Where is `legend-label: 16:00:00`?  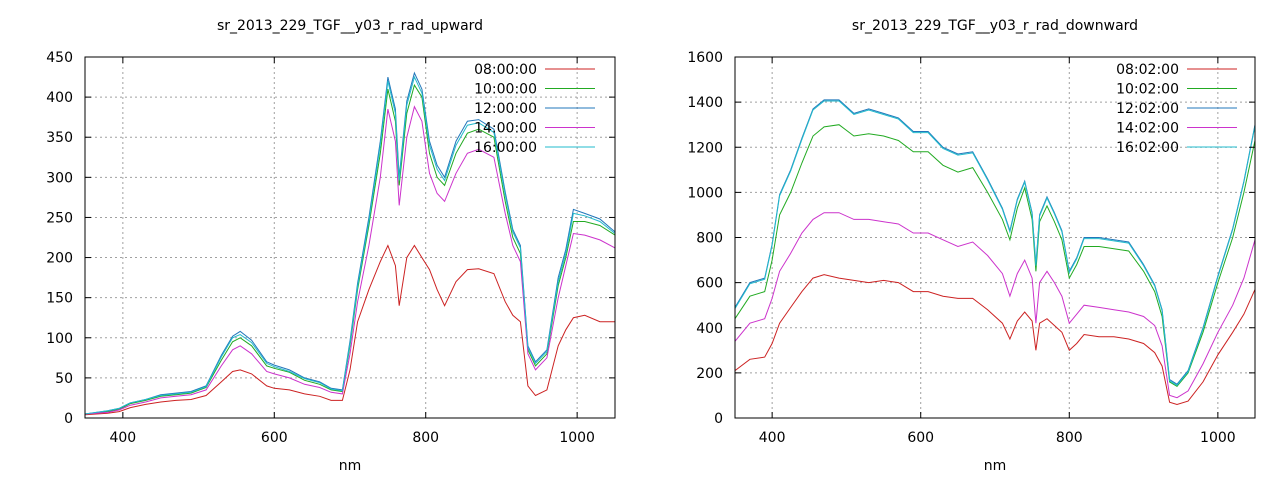
legend-label: 16:00:00 is located at coordinates (505, 148).